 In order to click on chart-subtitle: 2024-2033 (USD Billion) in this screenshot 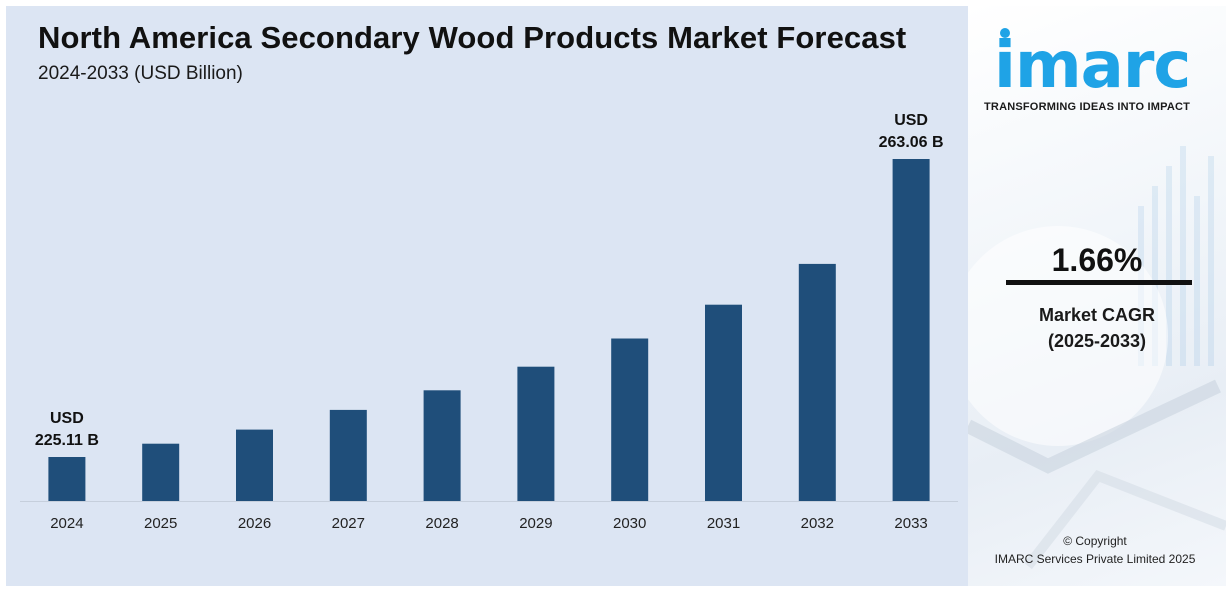, I will do `click(140, 73)`.